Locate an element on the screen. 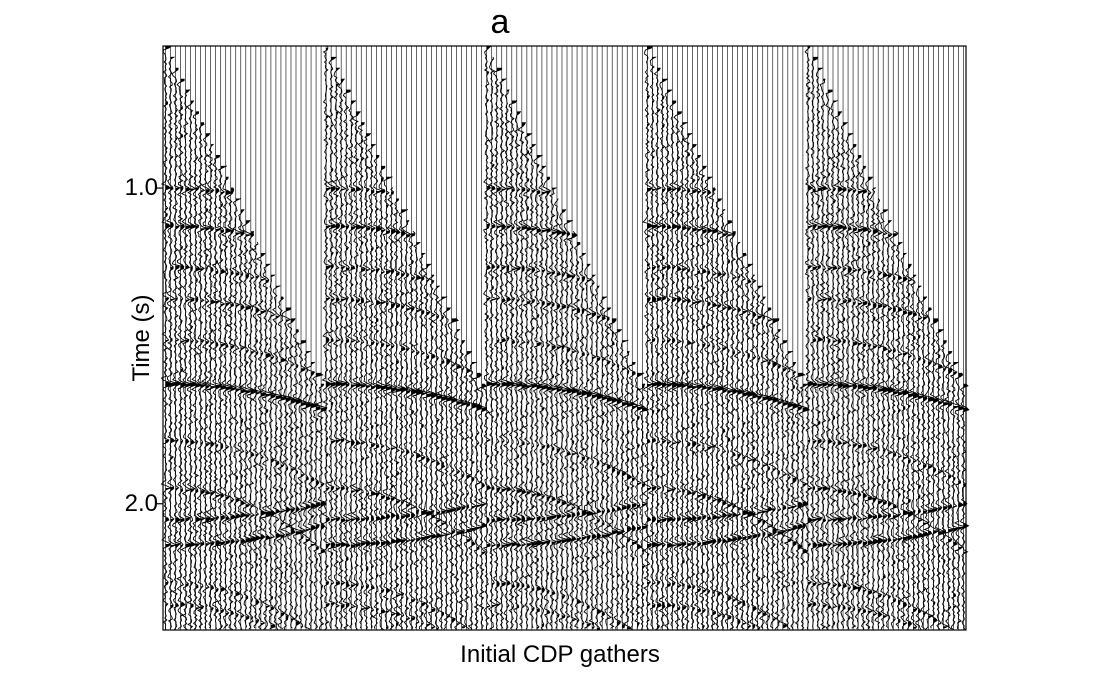 Image resolution: width=1100 pixels, height=680 pixels. panel-label: a is located at coordinates (500, 22).